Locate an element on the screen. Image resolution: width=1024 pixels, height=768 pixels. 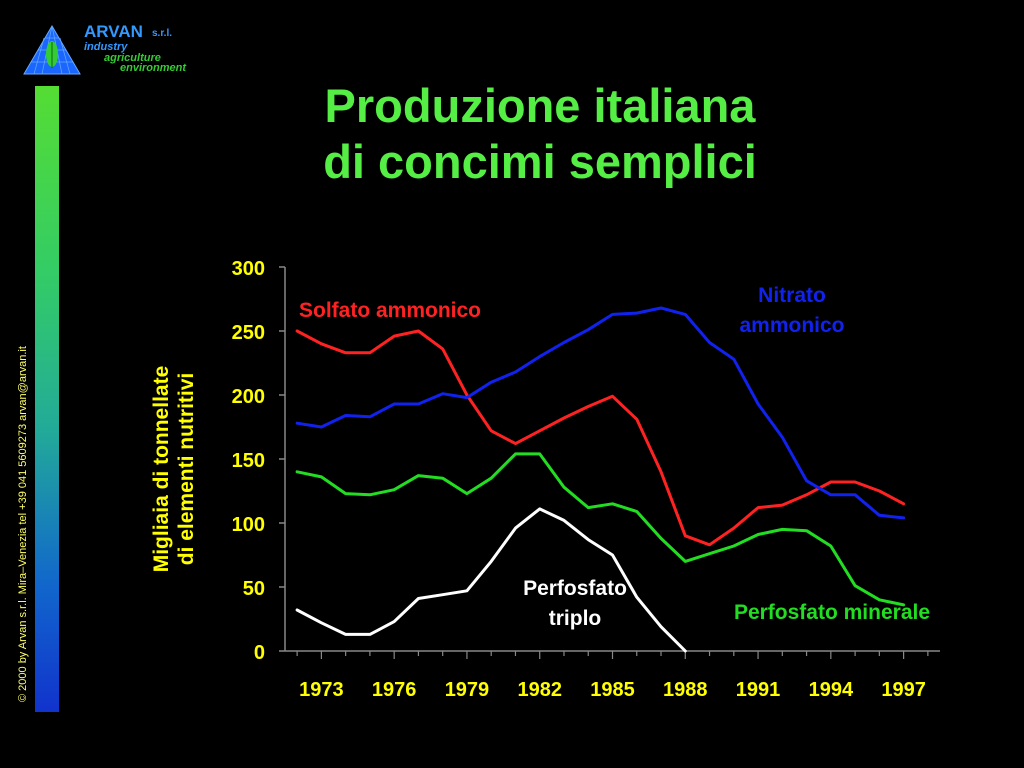
y-tick-label: 0 is located at coordinates (259, 653).